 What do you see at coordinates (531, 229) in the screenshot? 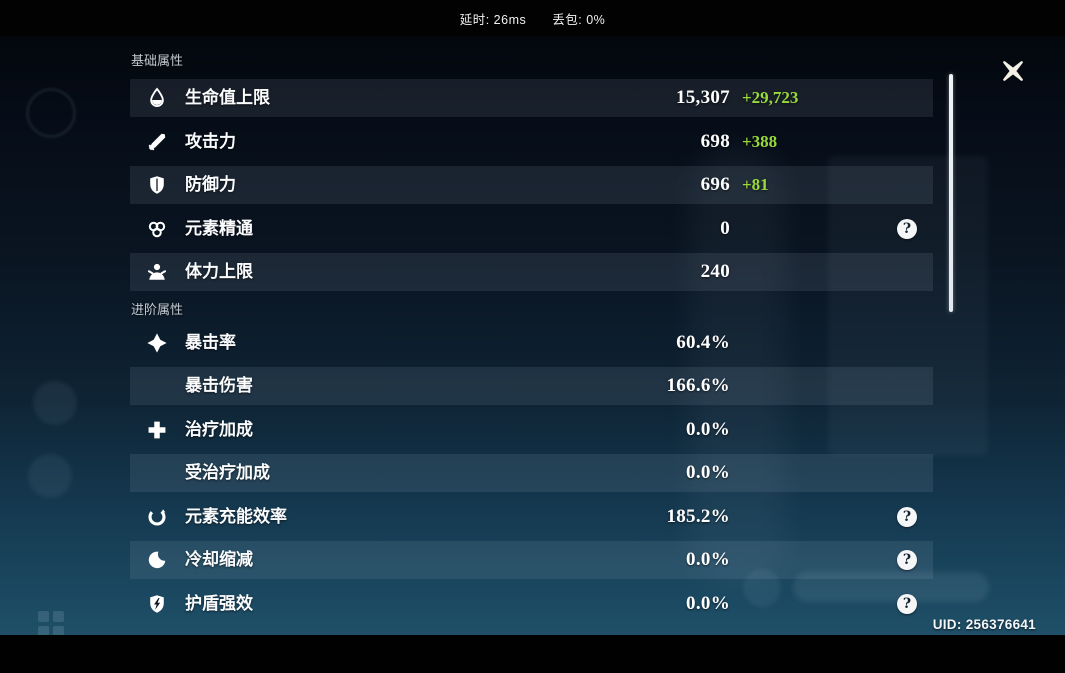
I see `stat-row: 元素精通 0?` at bounding box center [531, 229].